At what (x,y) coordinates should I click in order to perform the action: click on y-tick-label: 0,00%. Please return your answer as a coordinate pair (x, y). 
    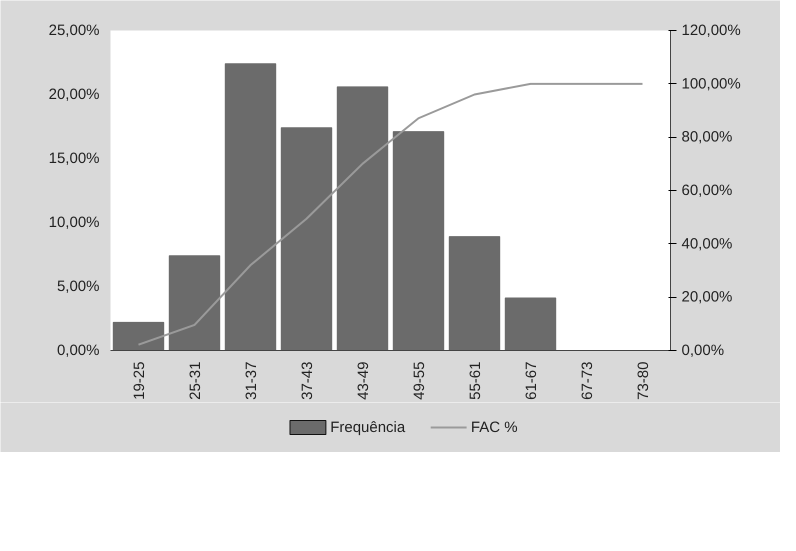
    Looking at the image, I should click on (78, 350).